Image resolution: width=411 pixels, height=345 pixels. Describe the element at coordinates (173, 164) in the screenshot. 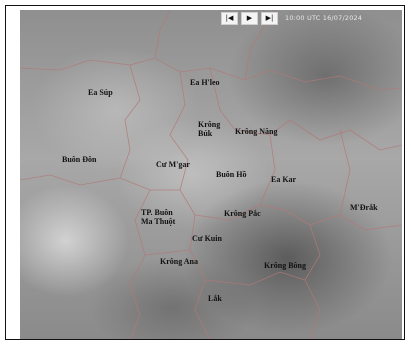

I see `map-label-cu-mgar: Cư M'gar` at that location.